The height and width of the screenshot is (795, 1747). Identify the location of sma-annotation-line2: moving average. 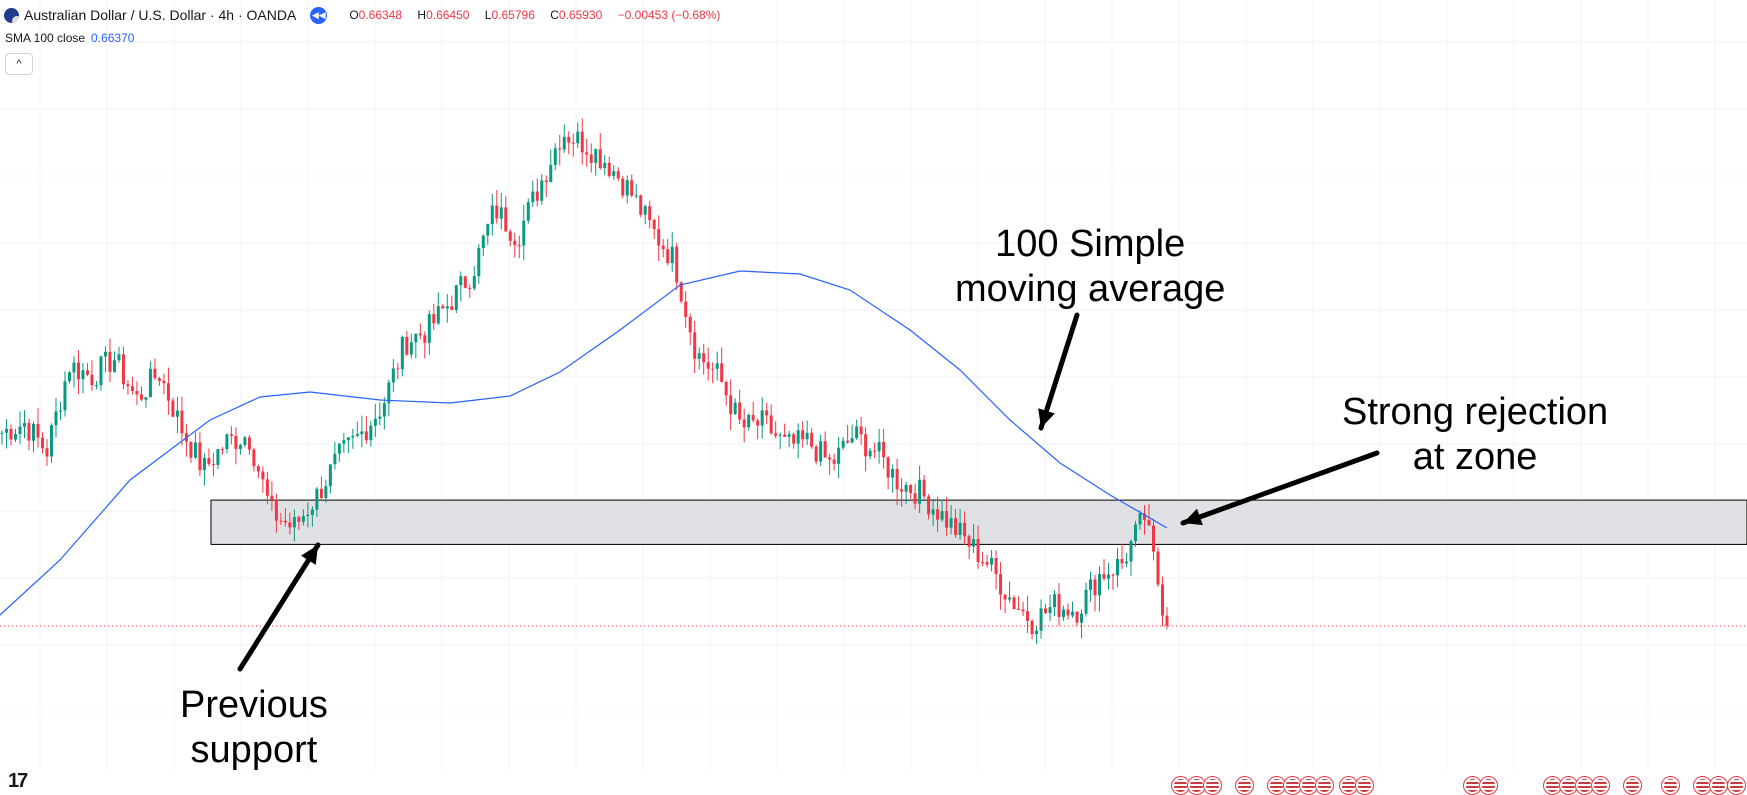
(1090, 289).